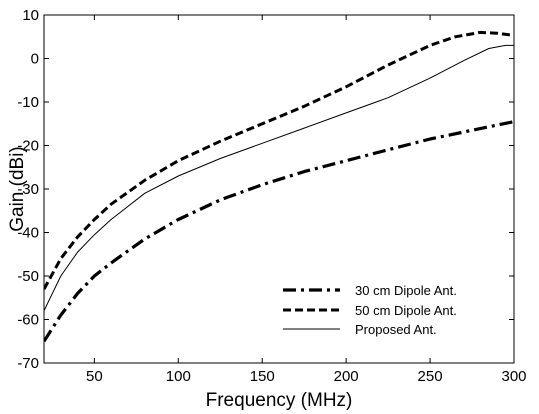 The width and height of the screenshot is (539, 414). Describe the element at coordinates (28, 233) in the screenshot. I see `y-tick-label: -40` at that location.